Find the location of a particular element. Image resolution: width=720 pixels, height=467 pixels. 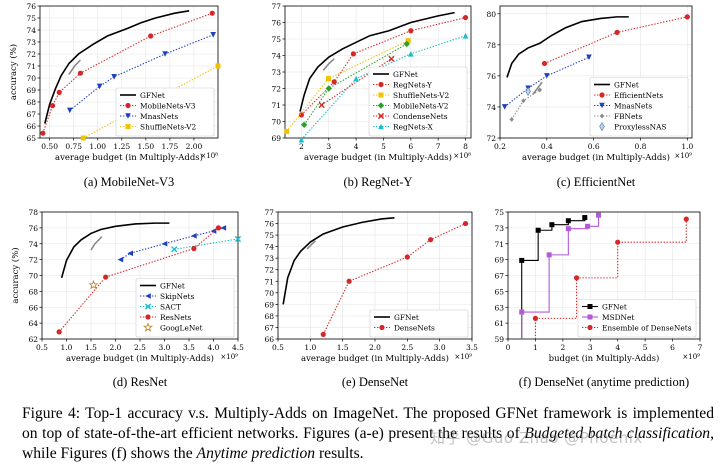

series-densenets is located at coordinates (394, 278).